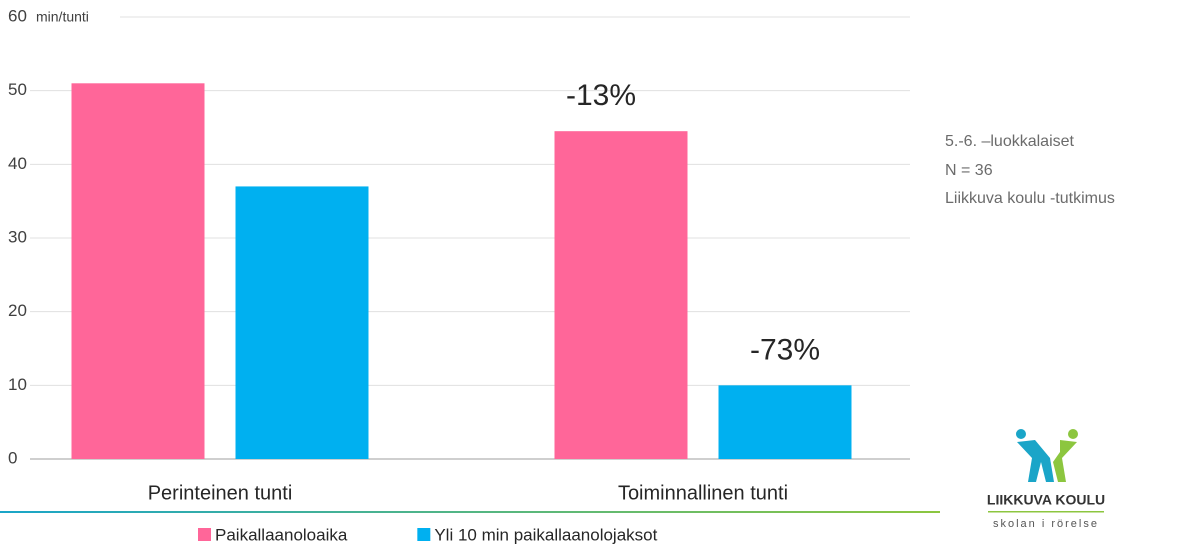  Describe the element at coordinates (785, 349) in the screenshot. I see `annotation: -73%` at that location.